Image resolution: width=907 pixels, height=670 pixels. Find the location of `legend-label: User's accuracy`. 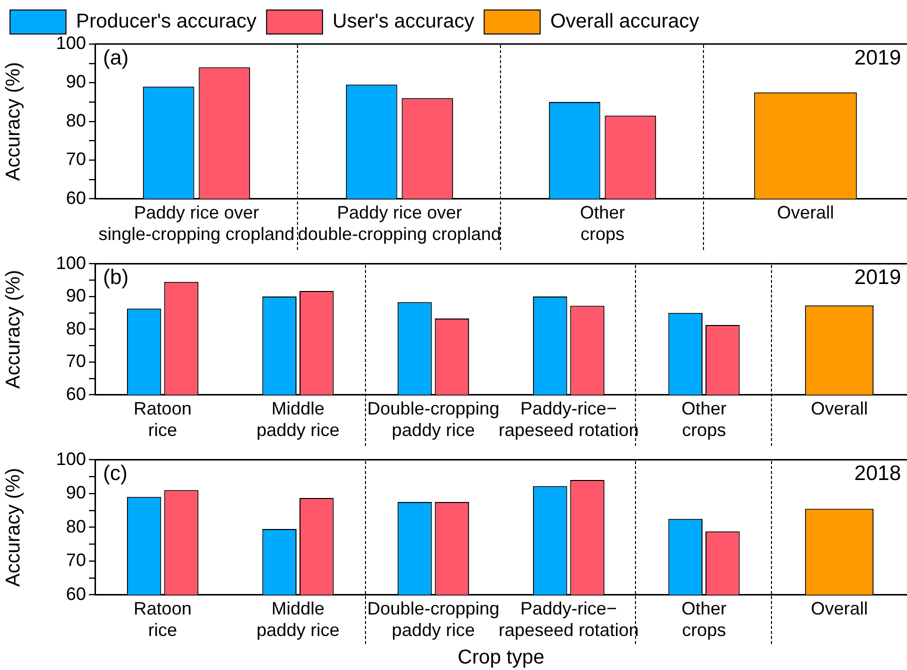

legend-label: User's accuracy is located at coordinates (403, 21).